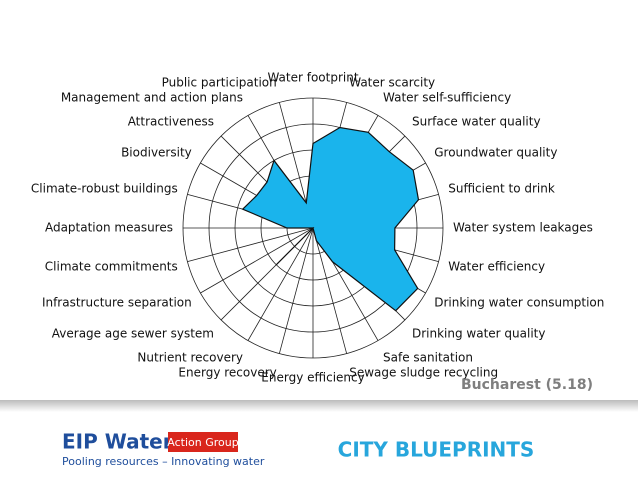 This screenshot has height=478, width=638. Describe the element at coordinates (117, 442) in the screenshot. I see `logo: EIP Water` at that location.